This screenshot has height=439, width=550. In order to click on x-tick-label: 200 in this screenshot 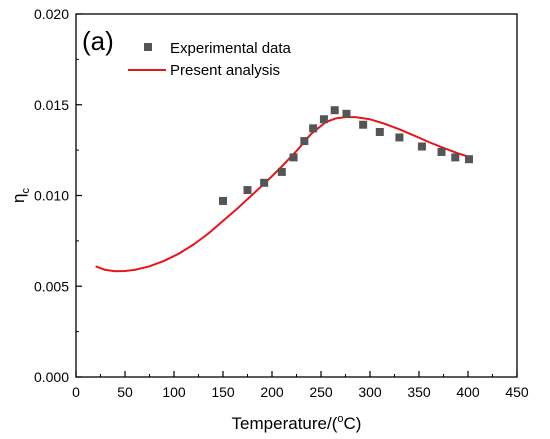, I will do `click(272, 392)`.